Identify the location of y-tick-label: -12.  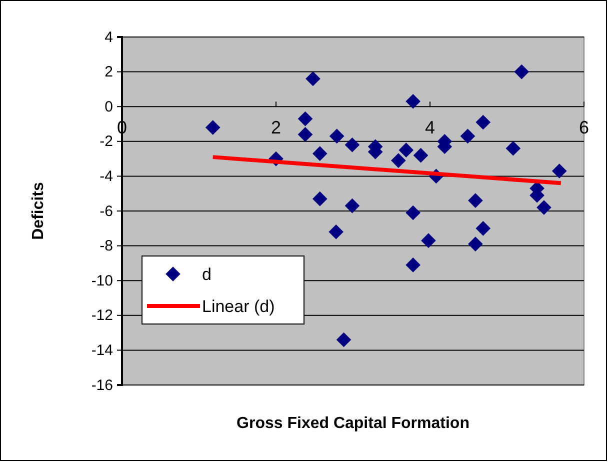
(102, 315).